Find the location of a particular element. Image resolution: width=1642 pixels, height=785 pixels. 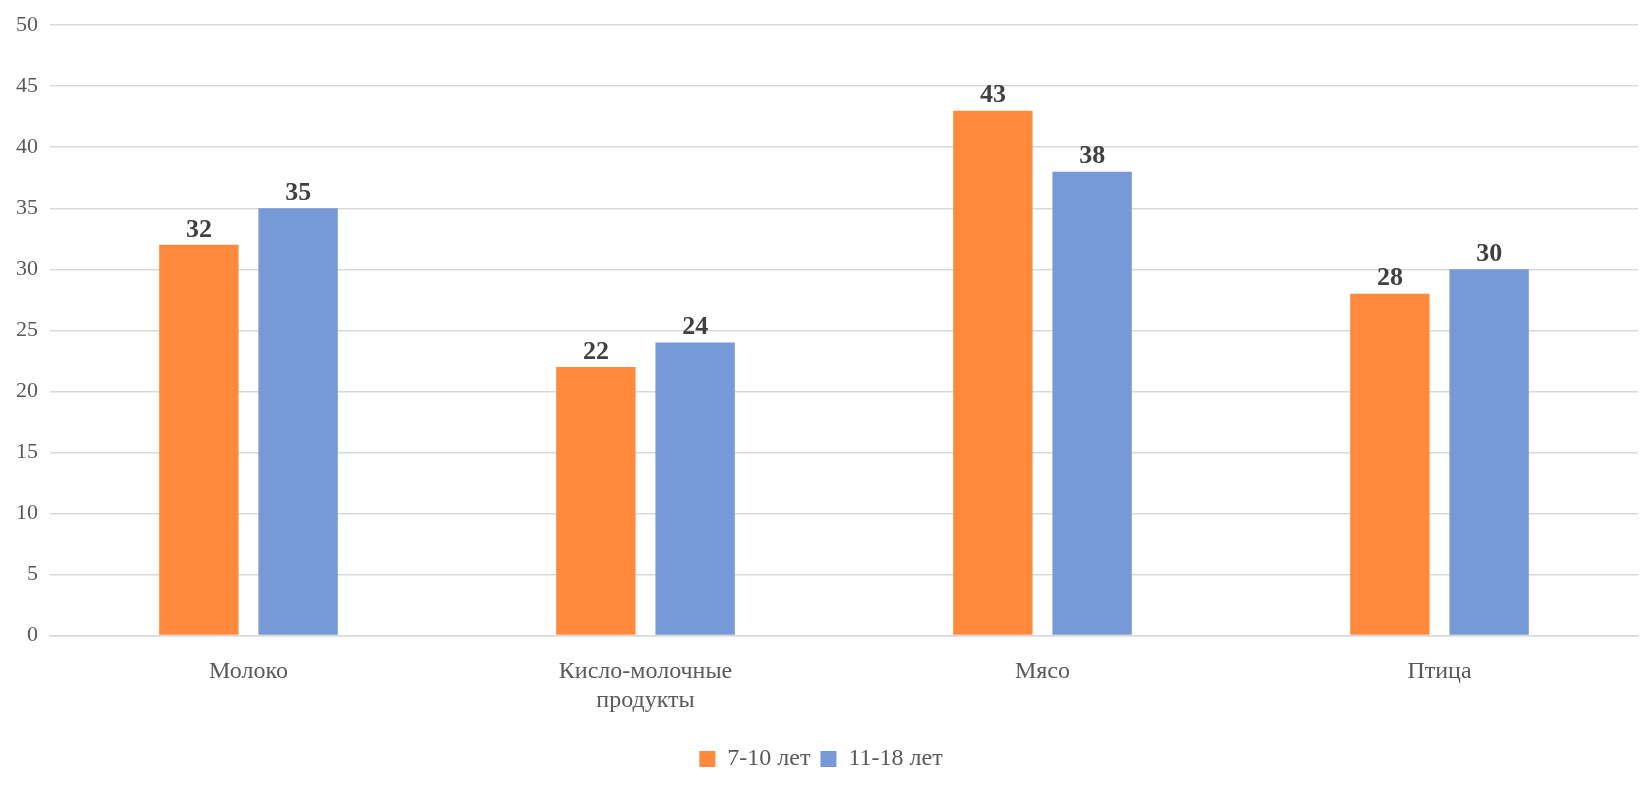

x-tick-label: Мясо is located at coordinates (1042, 670).